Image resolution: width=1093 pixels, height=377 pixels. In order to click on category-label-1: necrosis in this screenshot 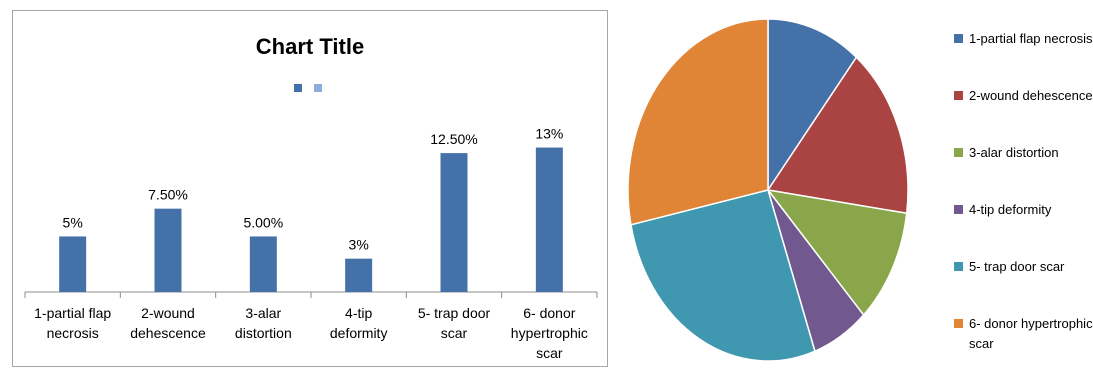, I will do `click(73, 333)`.